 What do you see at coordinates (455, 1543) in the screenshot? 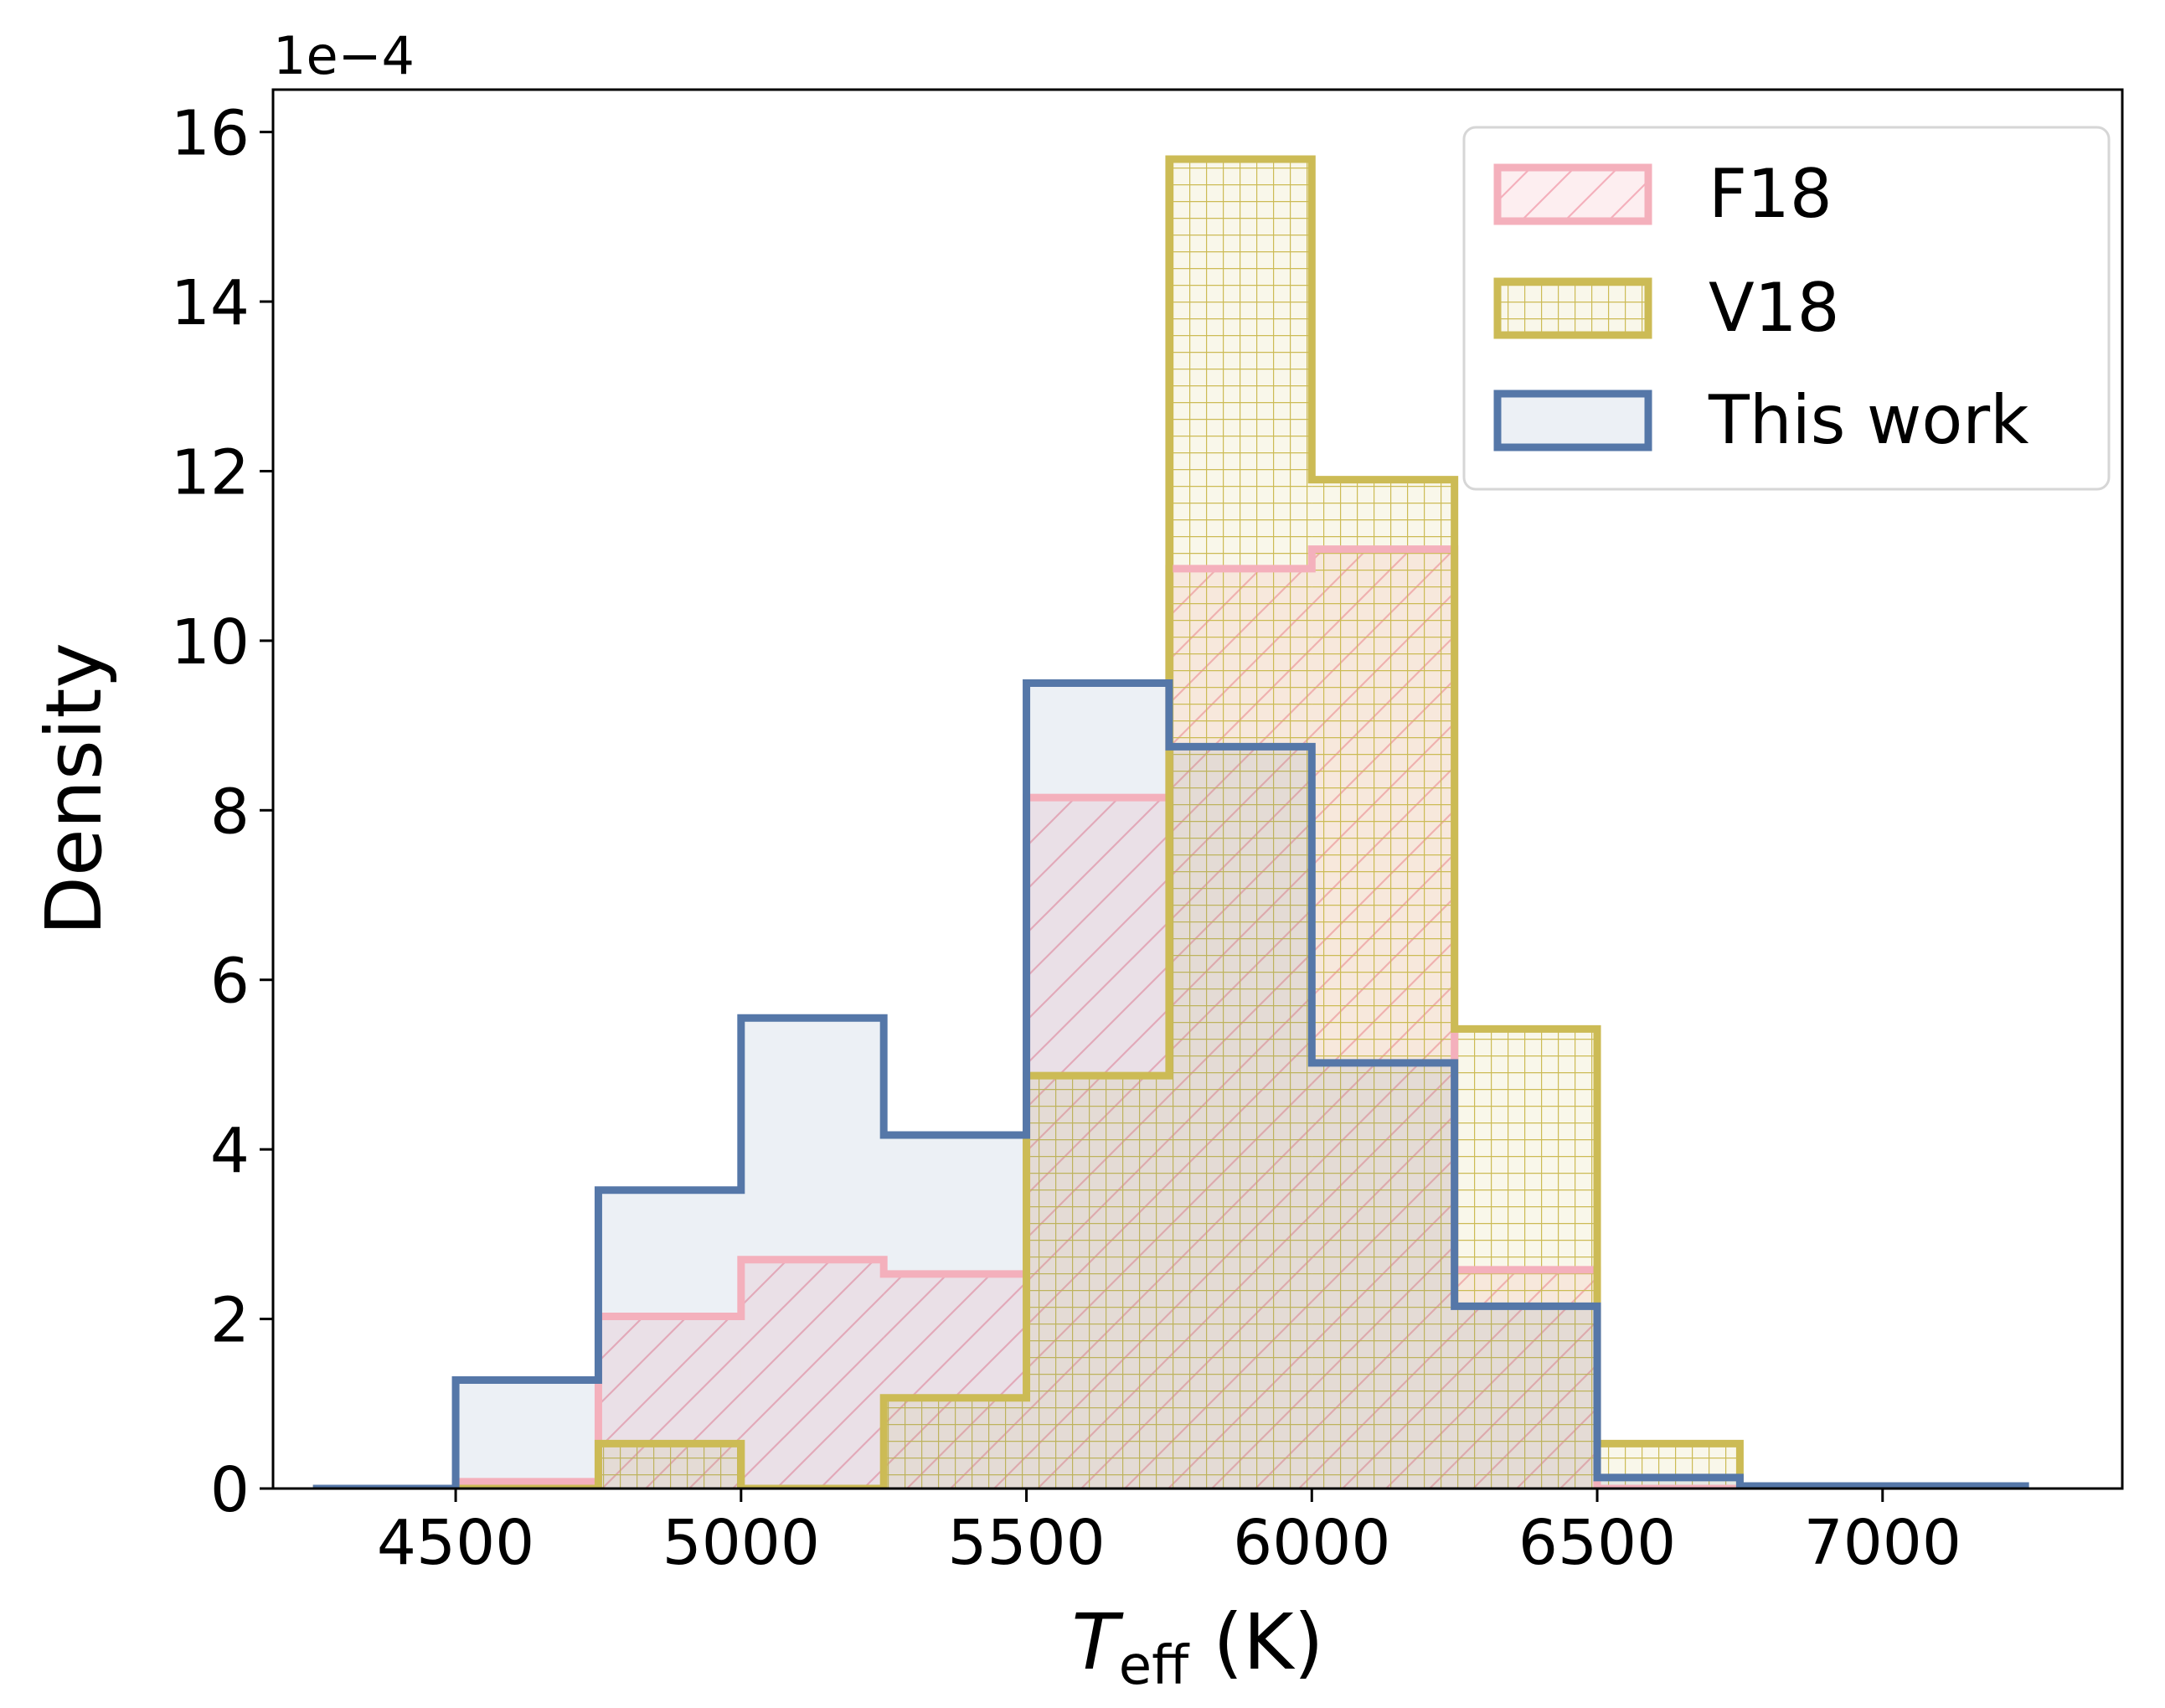
I see `x-tick-label: 4500` at bounding box center [455, 1543].